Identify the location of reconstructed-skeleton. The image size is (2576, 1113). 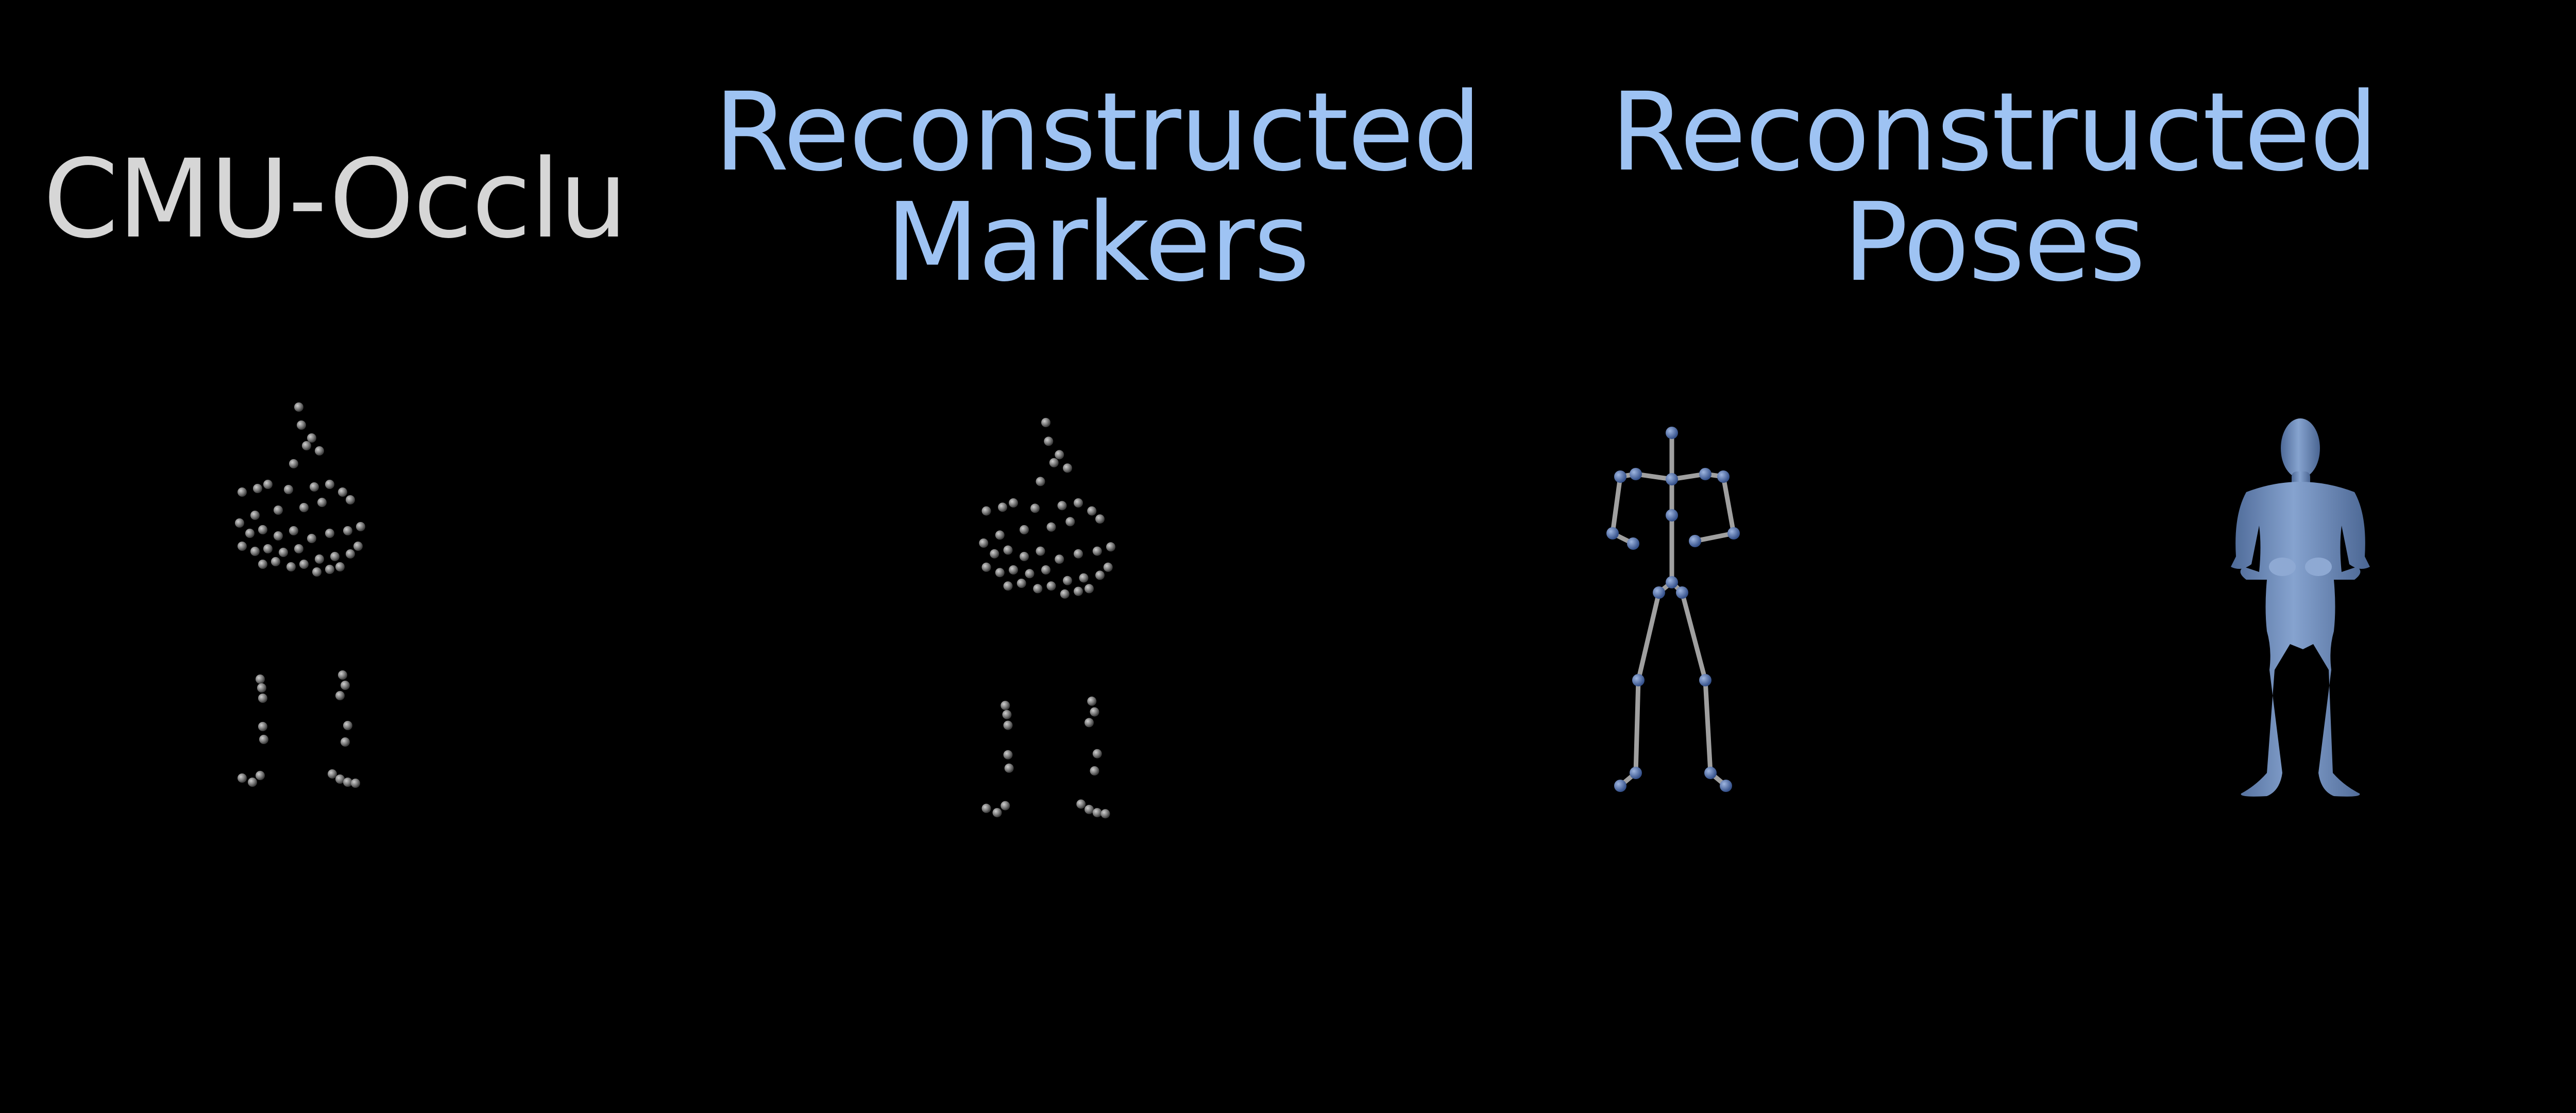
(1673, 609).